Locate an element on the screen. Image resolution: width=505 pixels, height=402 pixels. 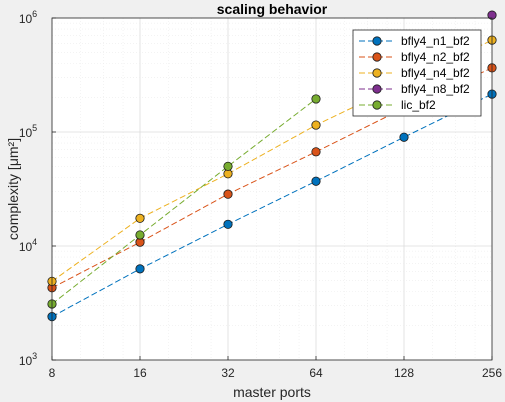
x-tick-label: 128 is located at coordinates (404, 373).